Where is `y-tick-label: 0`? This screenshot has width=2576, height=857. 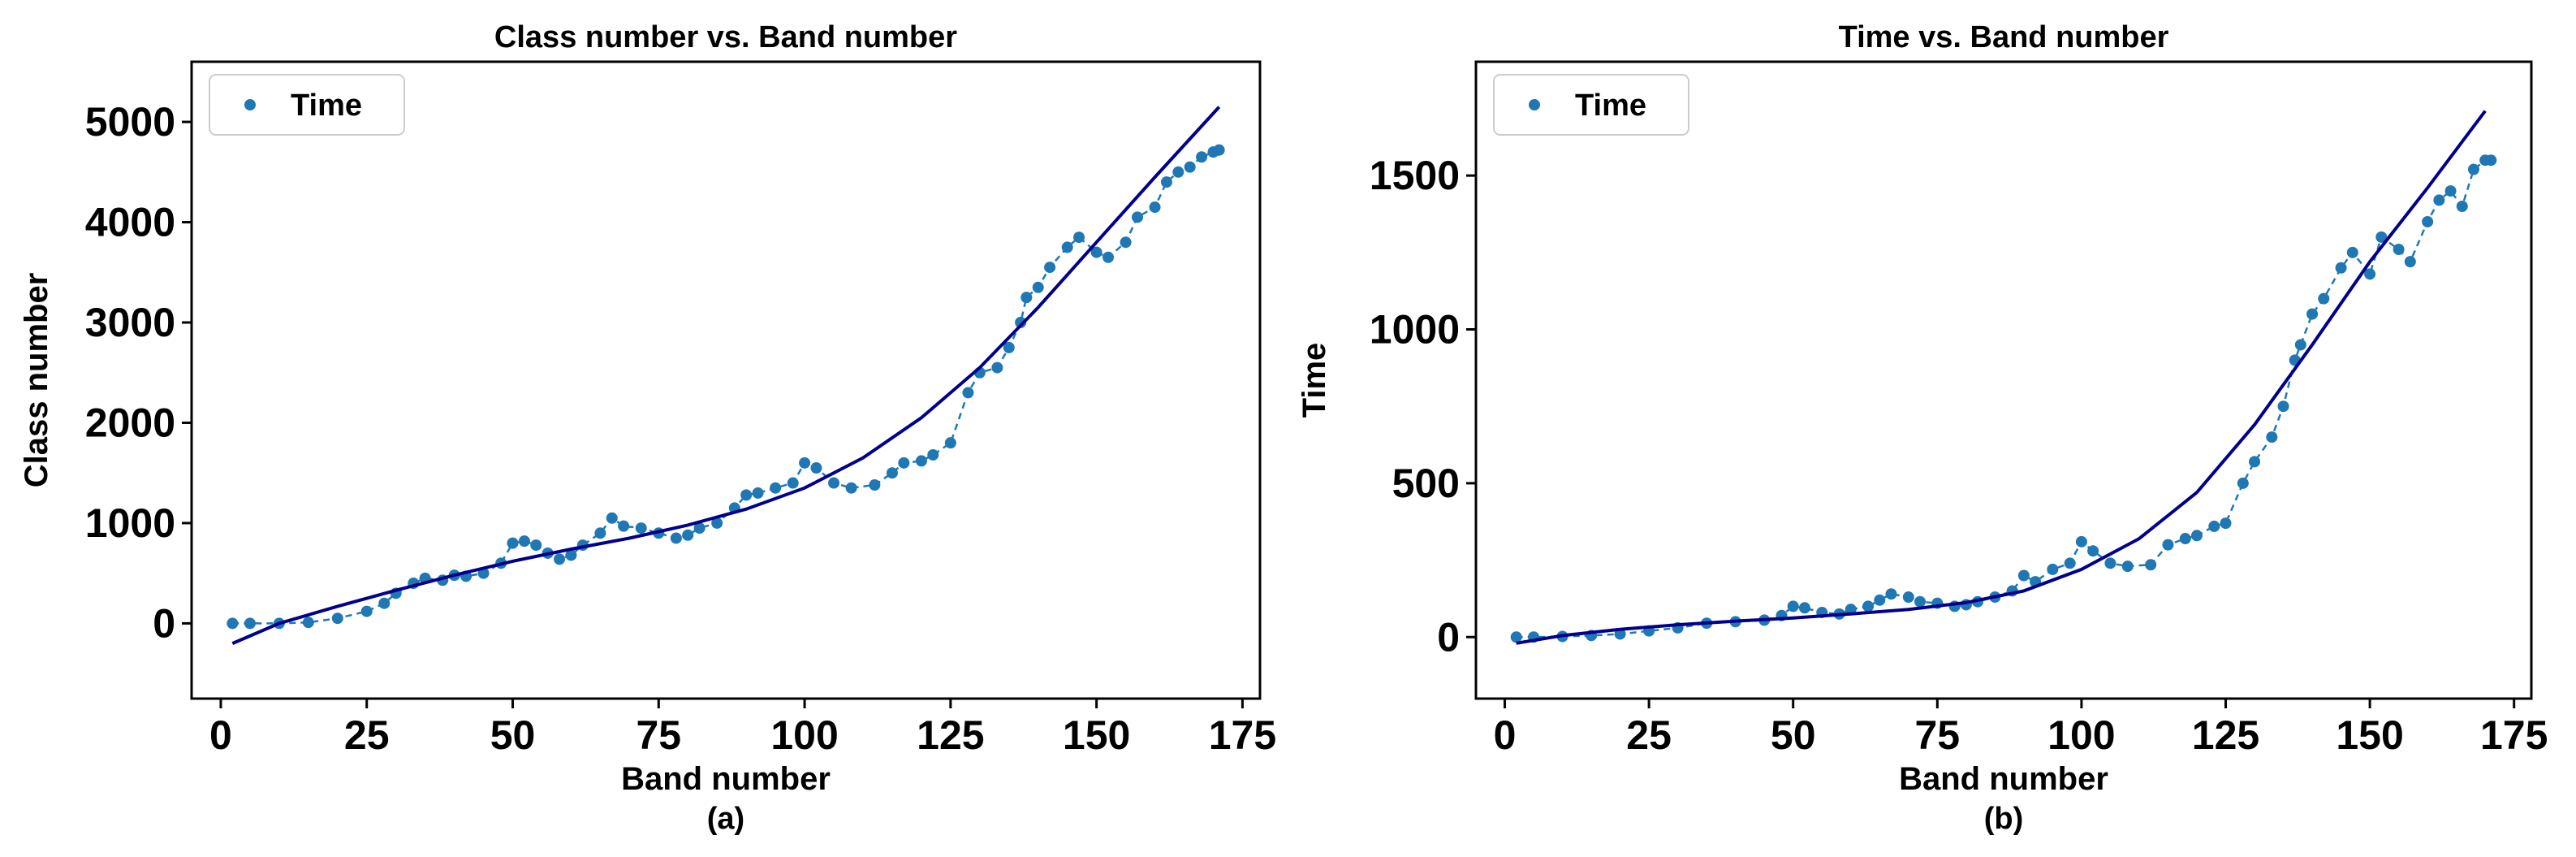
y-tick-label: 0 is located at coordinates (164, 623).